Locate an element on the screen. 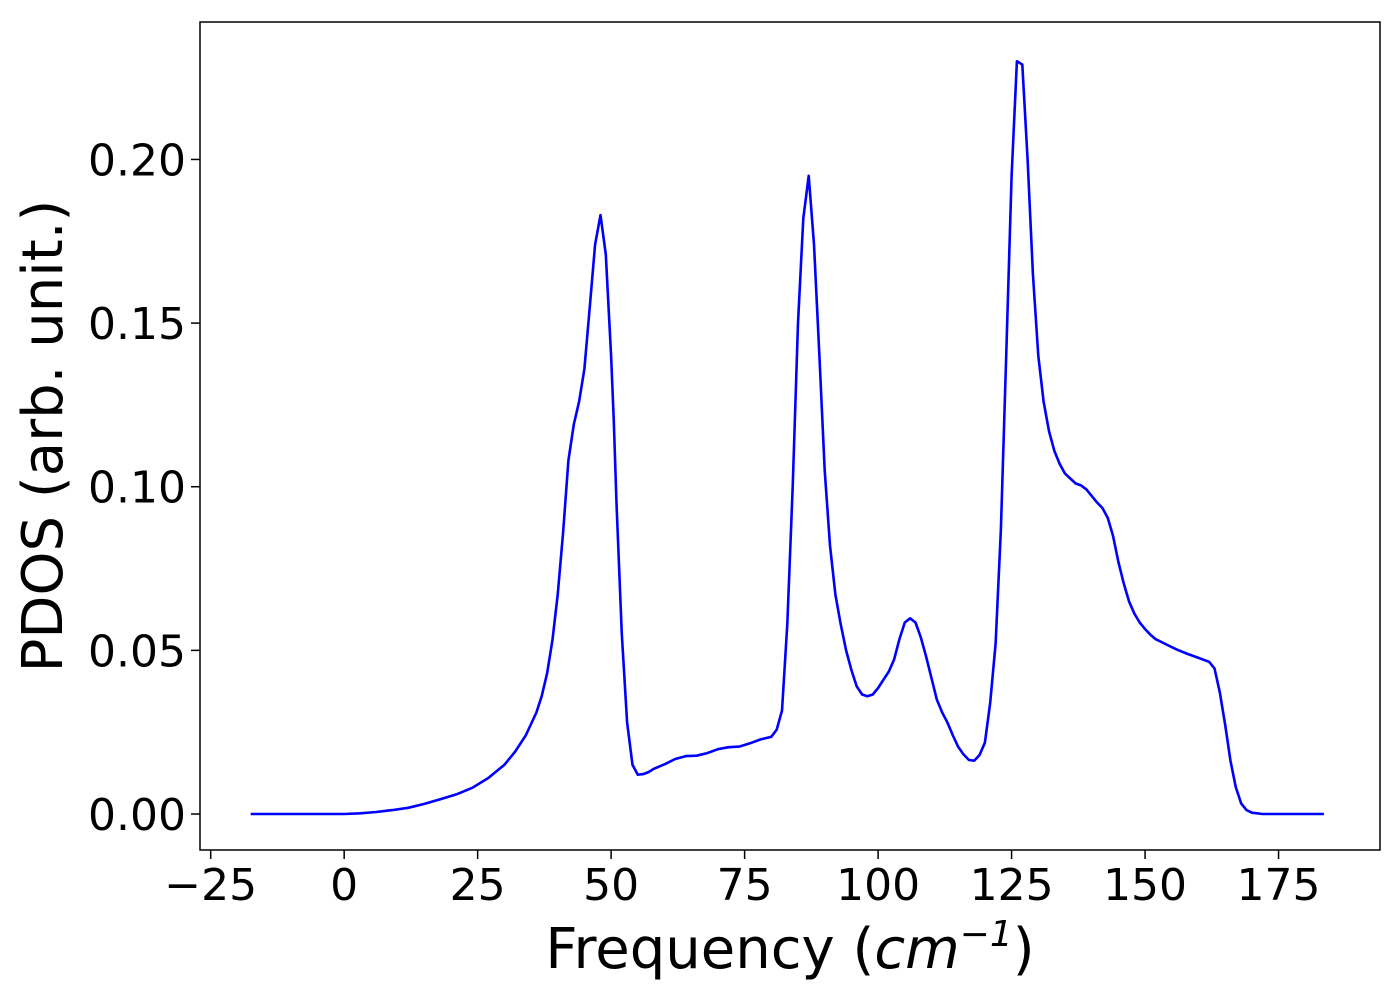 This screenshot has height=1000, width=1400. x-tick-label: 150 is located at coordinates (1145, 885).